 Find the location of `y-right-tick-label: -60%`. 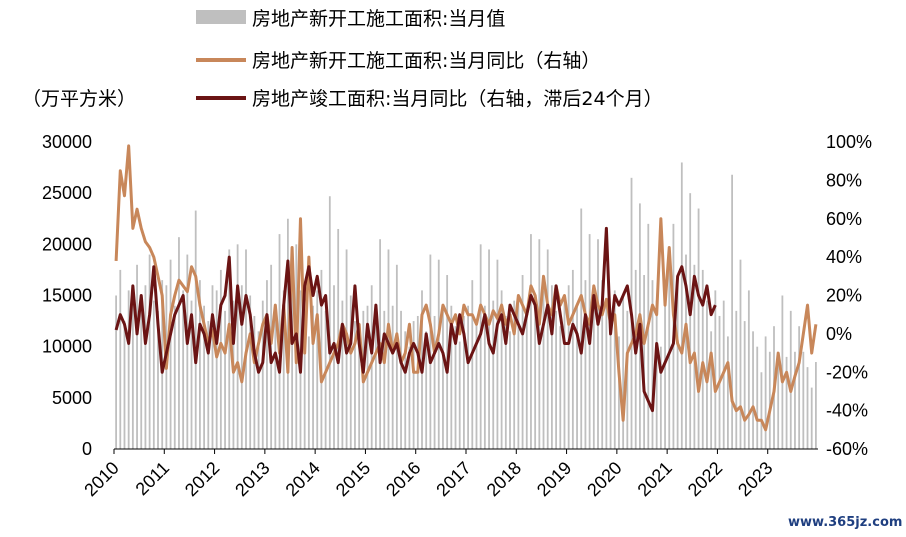

y-right-tick-label: -60% is located at coordinates (847, 449).